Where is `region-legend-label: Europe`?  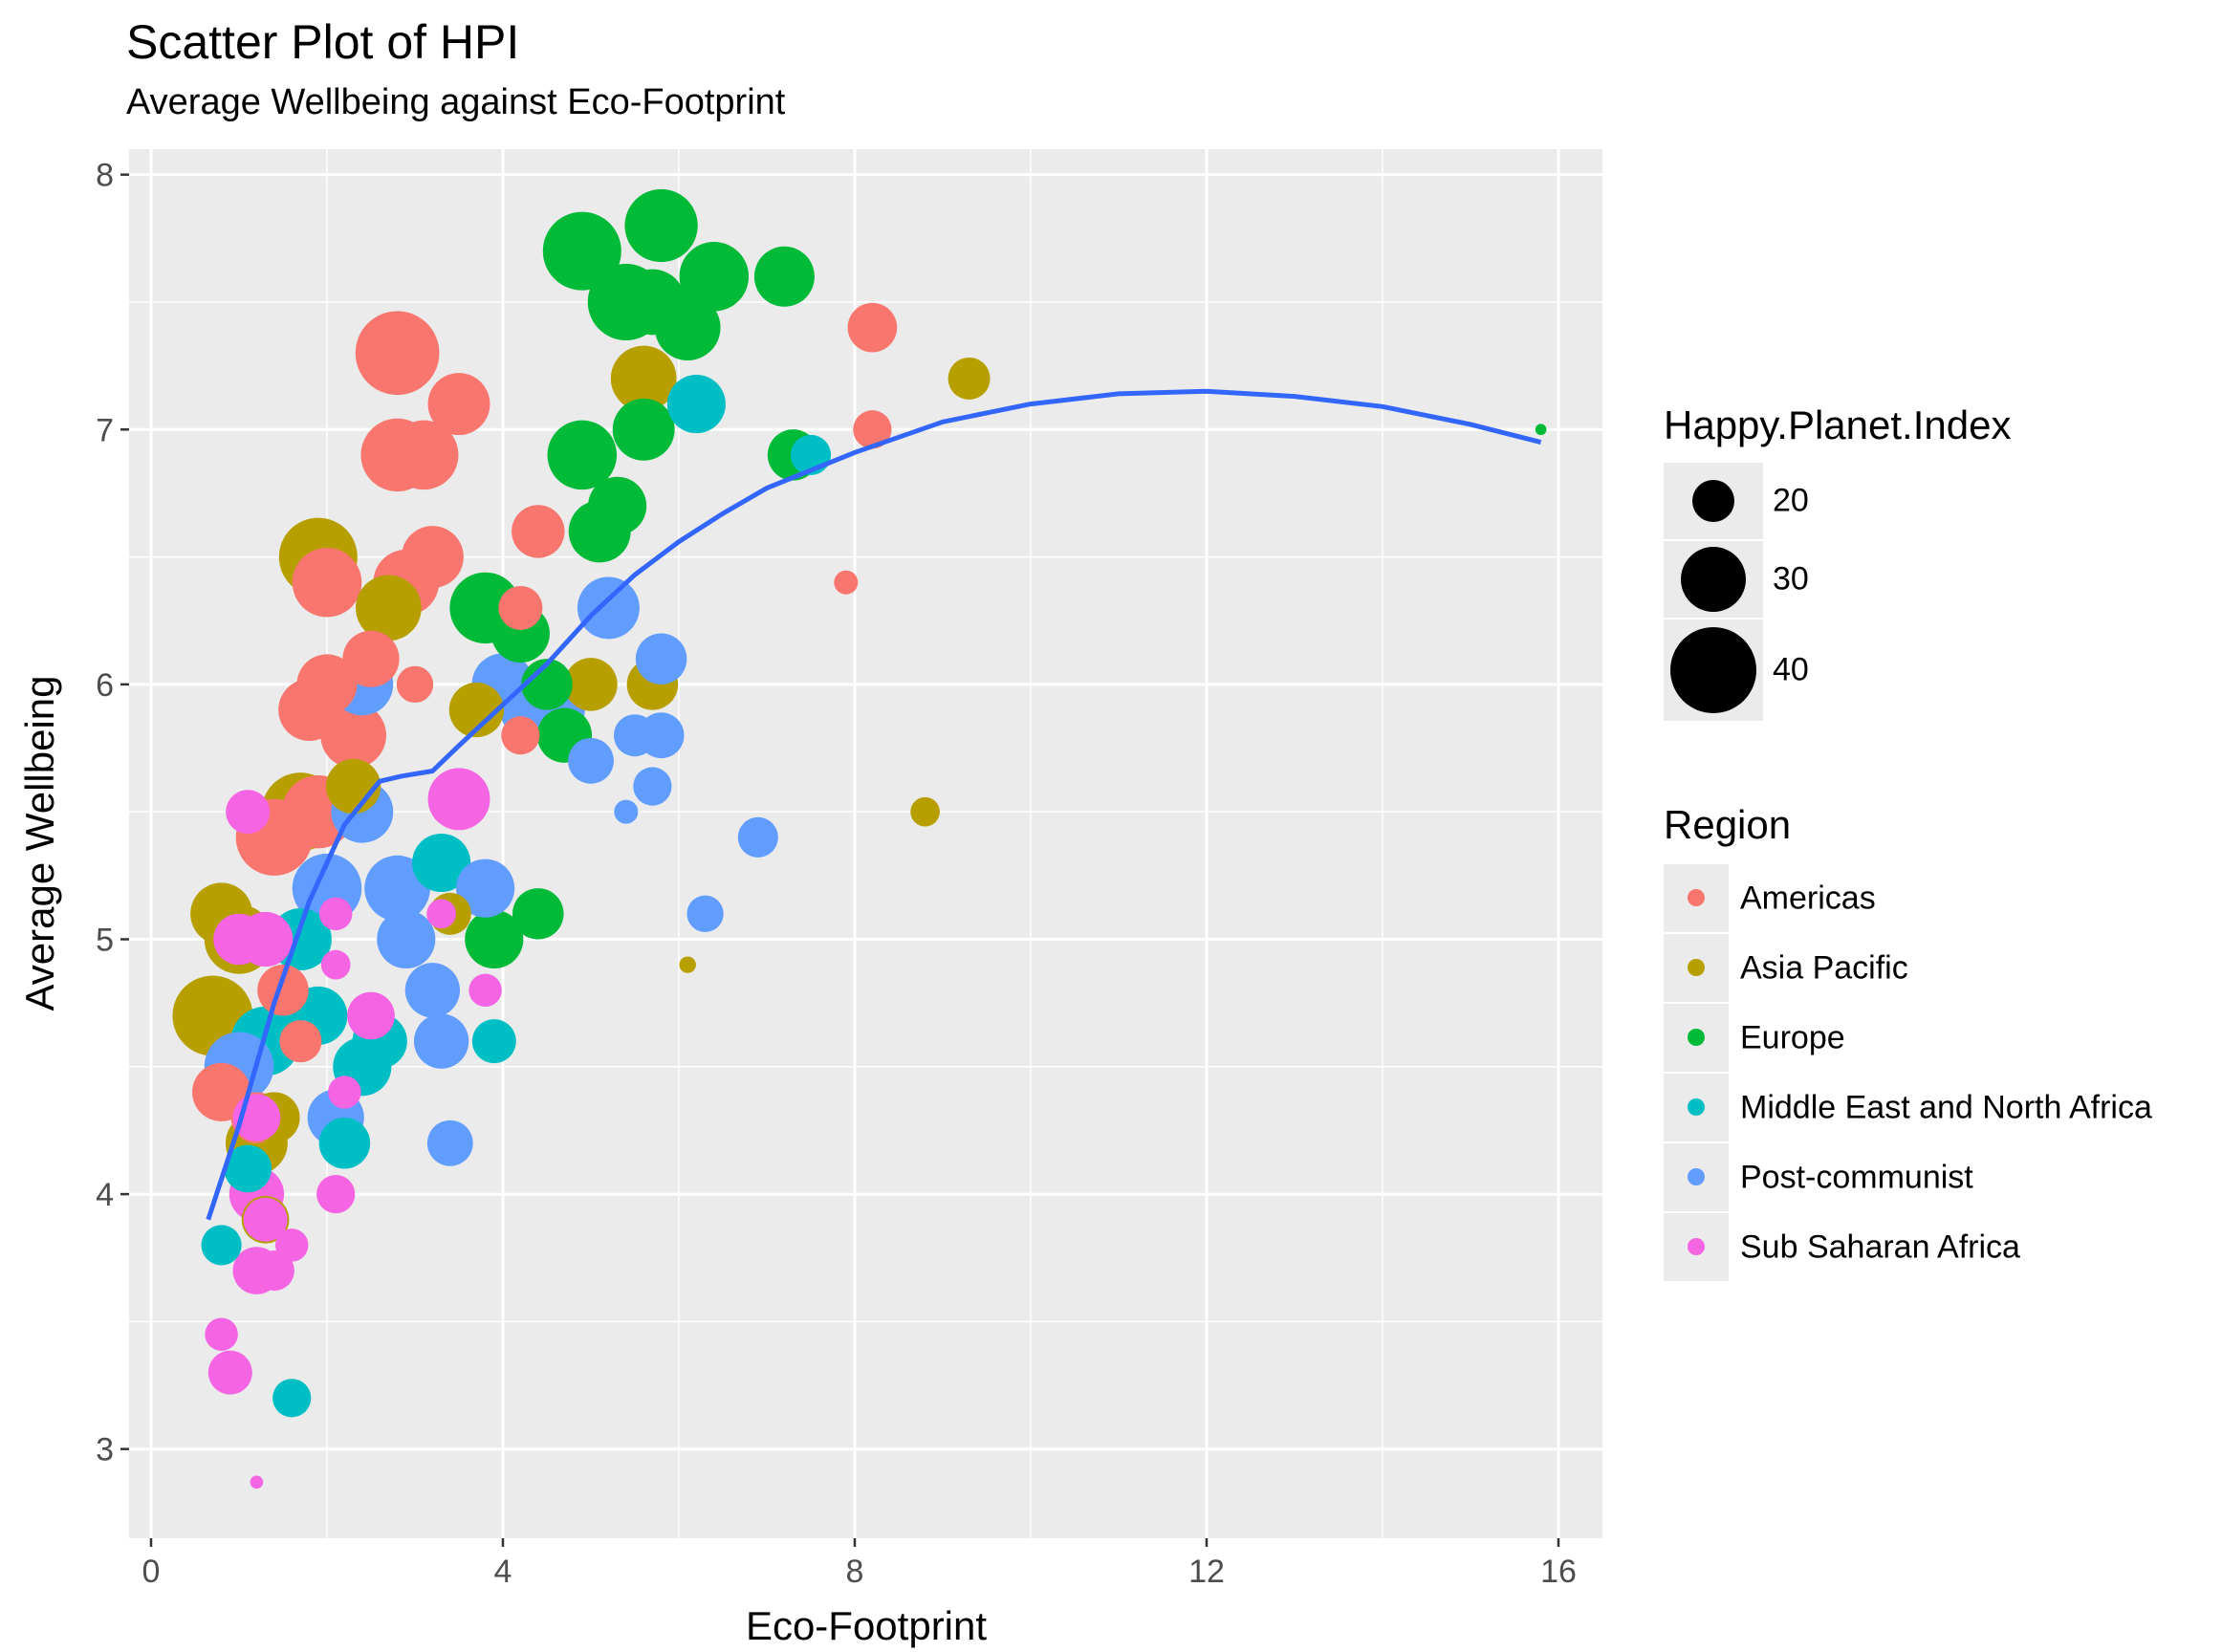 region-legend-label: Europe is located at coordinates (1792, 1037).